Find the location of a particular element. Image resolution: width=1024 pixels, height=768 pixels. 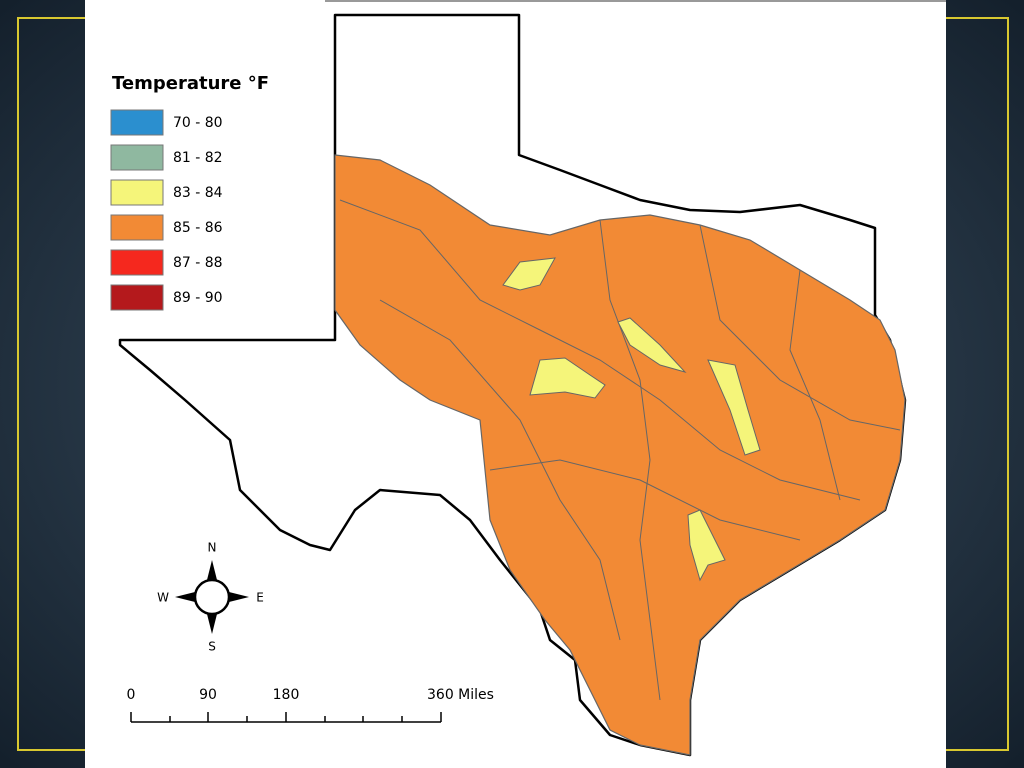

legend-title: Temperature °F is located at coordinates (190, 83).